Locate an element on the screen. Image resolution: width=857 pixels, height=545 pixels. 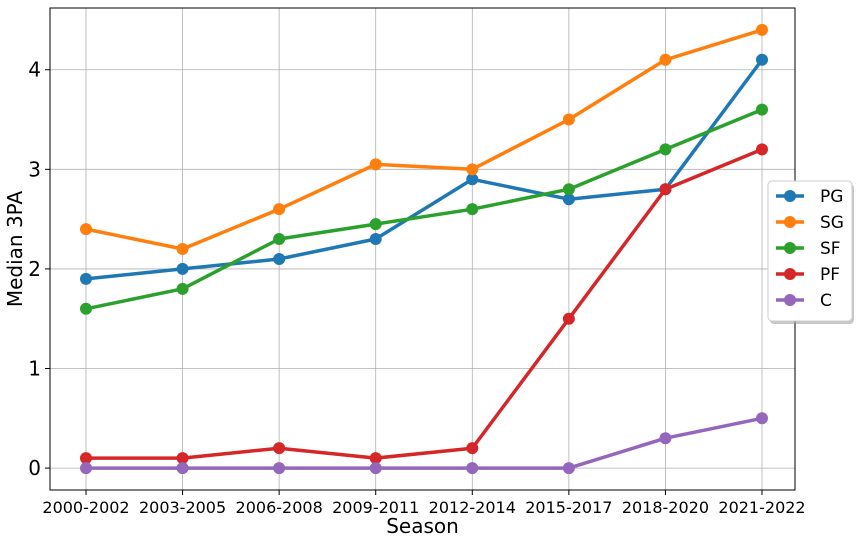
x-axis-title: Season is located at coordinates (422, 526).